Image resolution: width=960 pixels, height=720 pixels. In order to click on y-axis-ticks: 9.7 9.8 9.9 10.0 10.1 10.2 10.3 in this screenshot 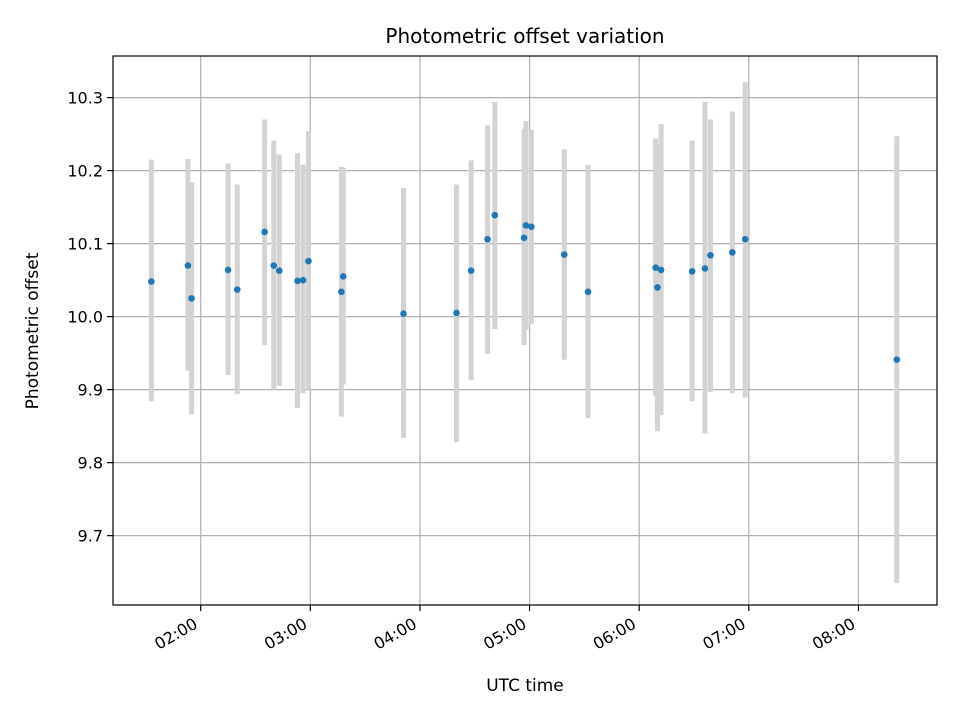, I will do `click(90, 317)`.